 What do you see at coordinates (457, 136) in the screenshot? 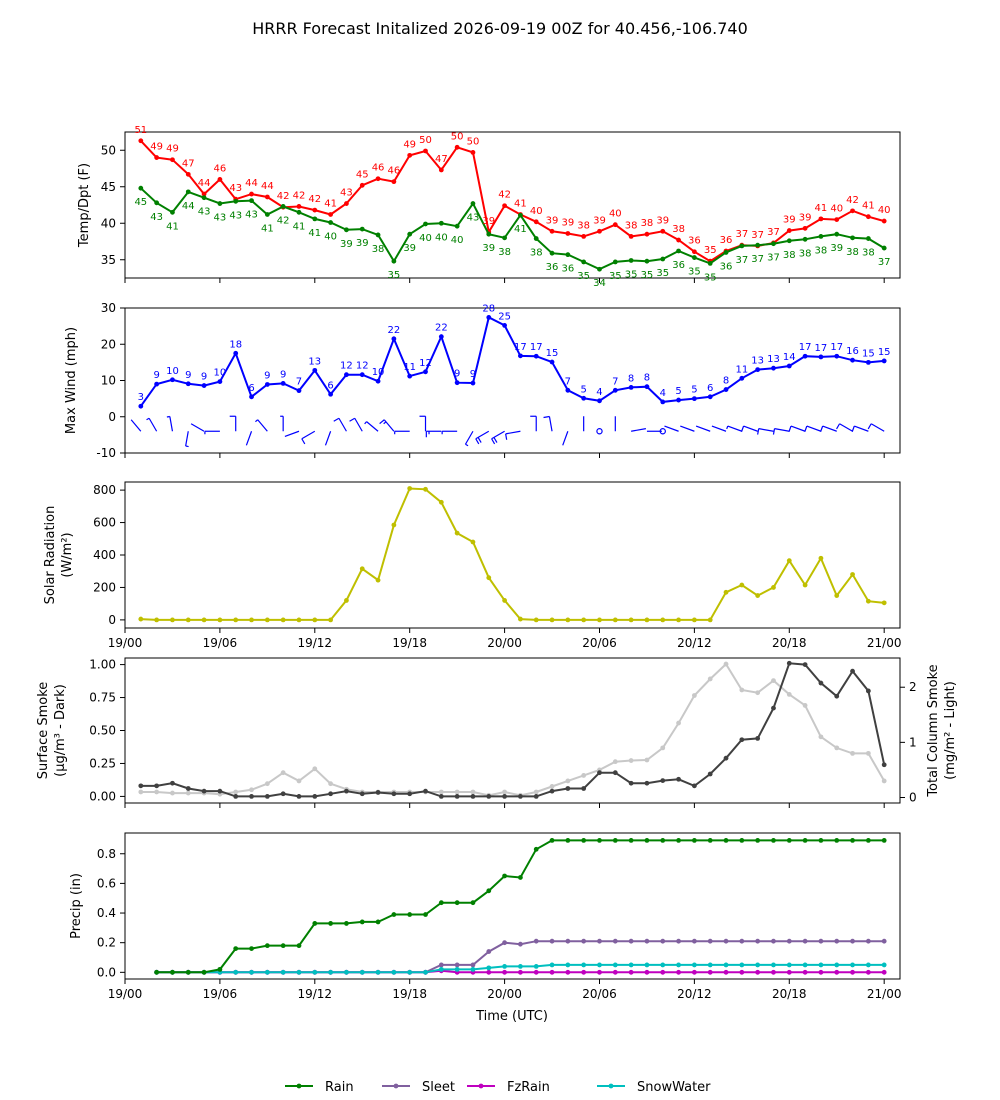
I see `temp-value-label: 50` at bounding box center [457, 136].